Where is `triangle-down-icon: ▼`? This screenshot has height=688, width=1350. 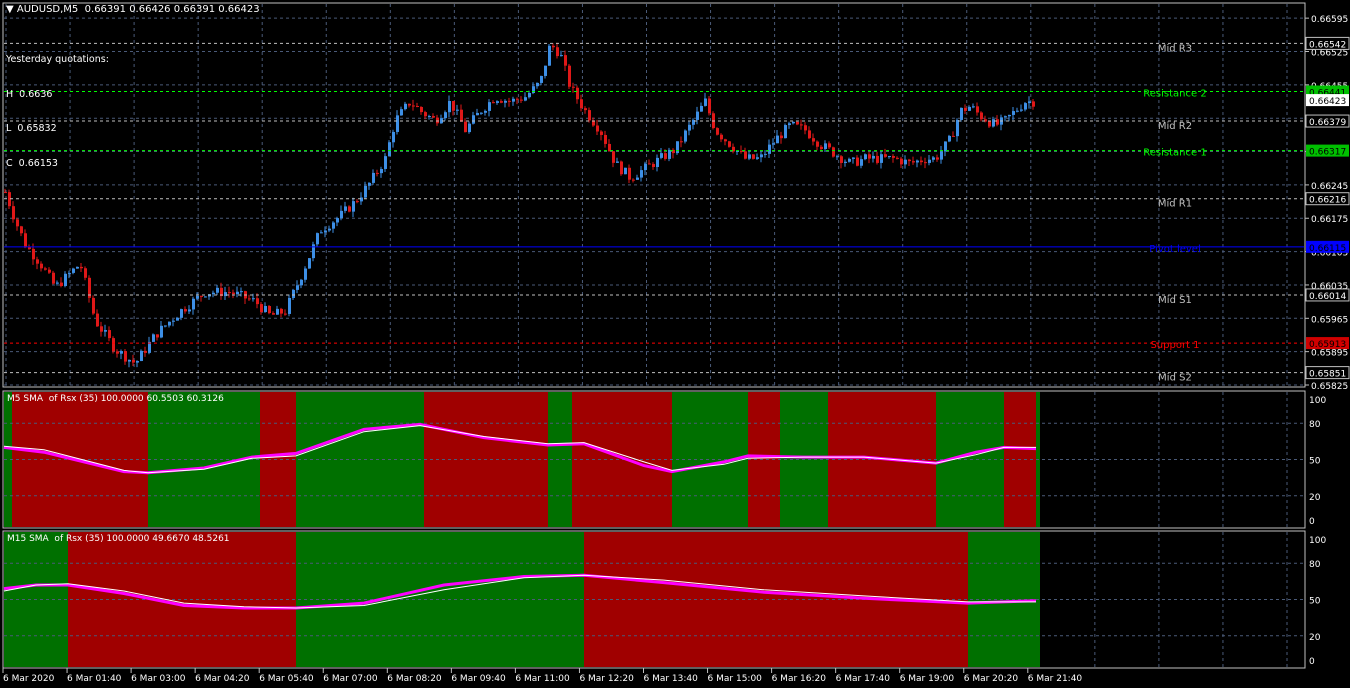 triangle-down-icon: ▼ is located at coordinates (10, 9).